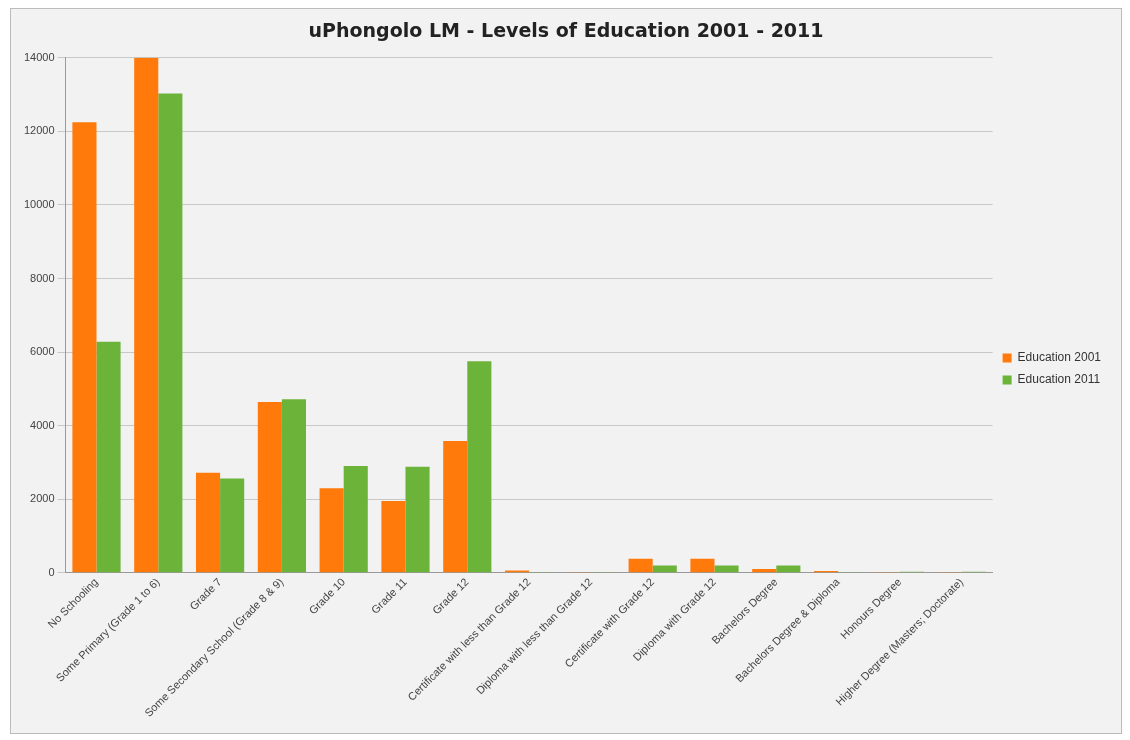 The height and width of the screenshot is (740, 1130). I want to click on legend-label: Education 2001, so click(1059, 357).